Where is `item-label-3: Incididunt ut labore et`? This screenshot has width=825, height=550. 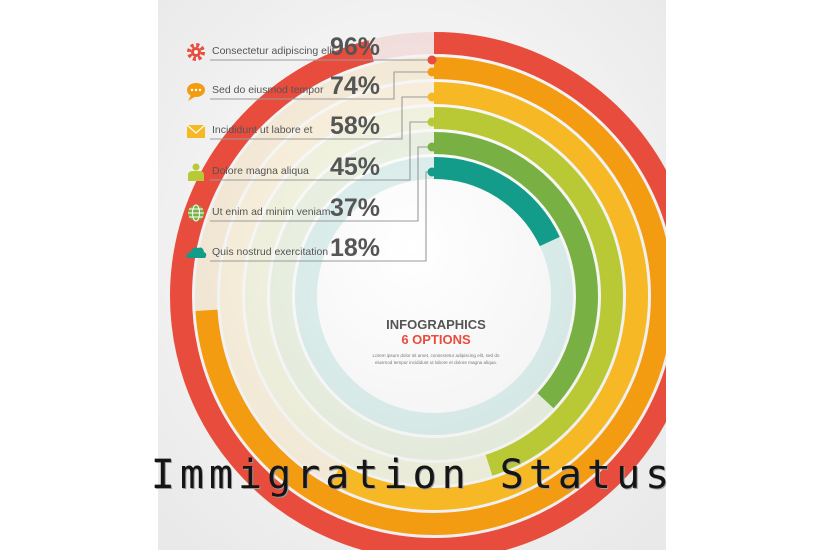
item-label-3: Incididunt ut labore et is located at coordinates (262, 130).